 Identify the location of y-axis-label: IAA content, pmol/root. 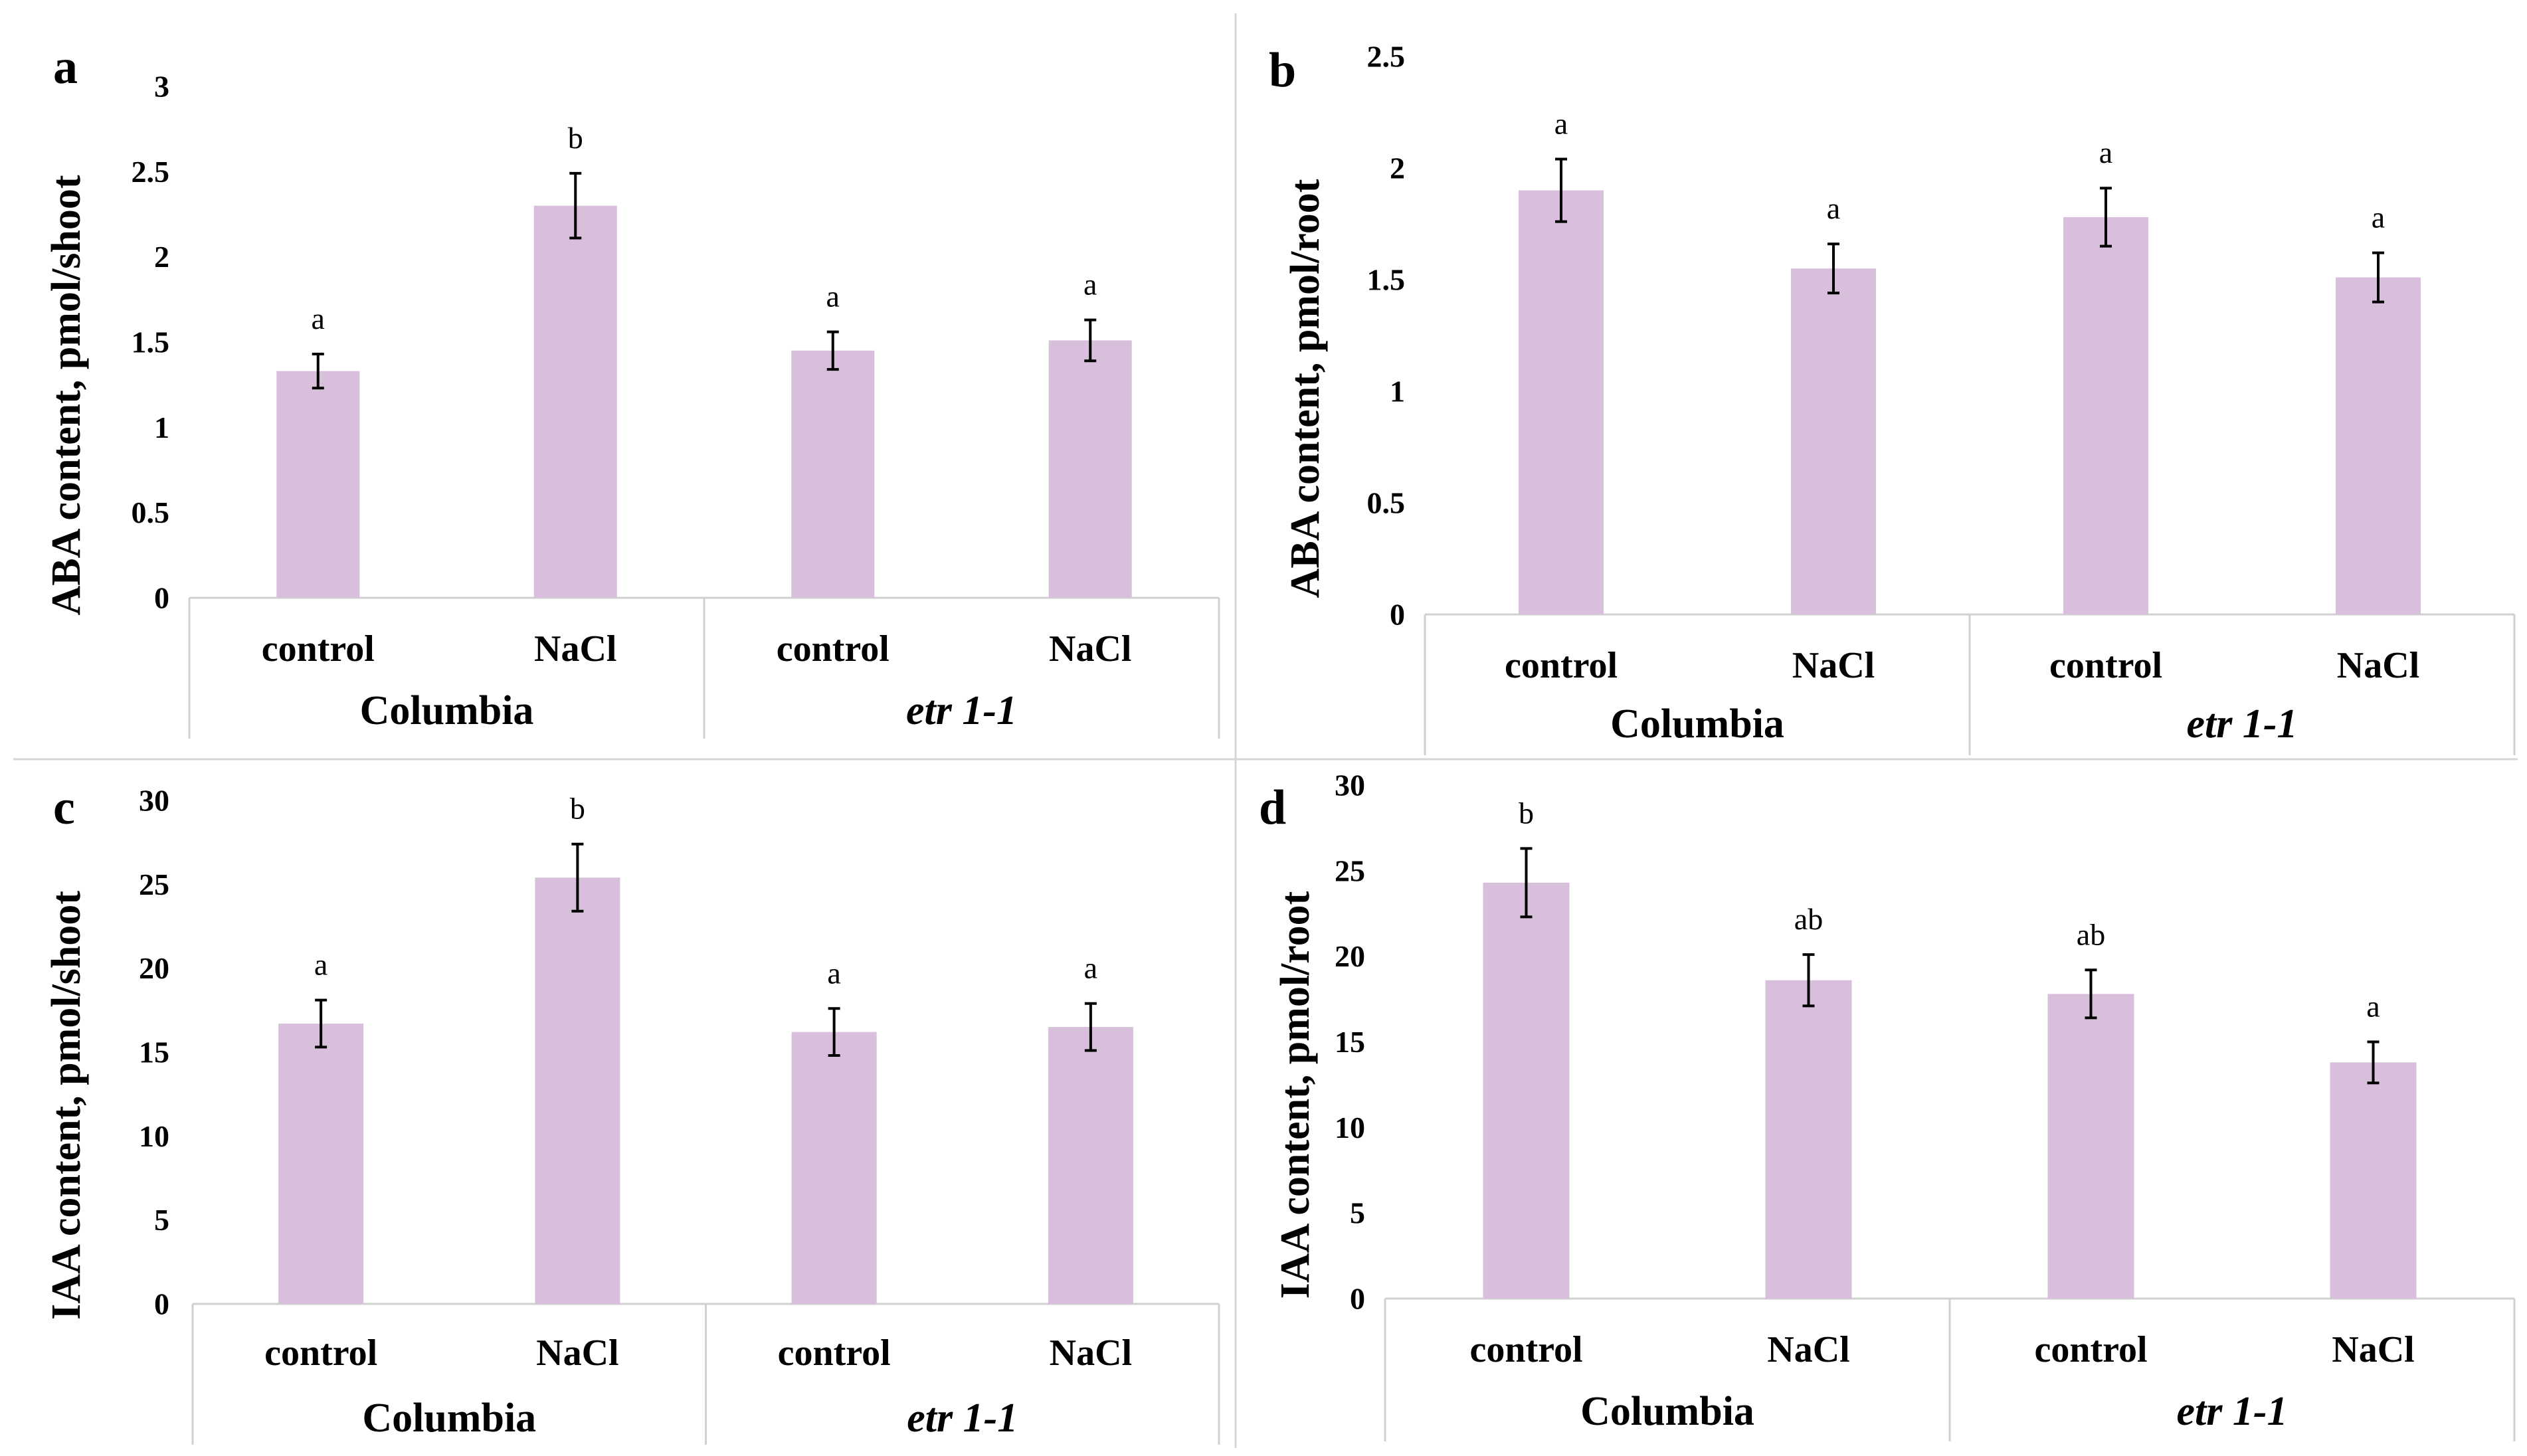
(1295, 1095).